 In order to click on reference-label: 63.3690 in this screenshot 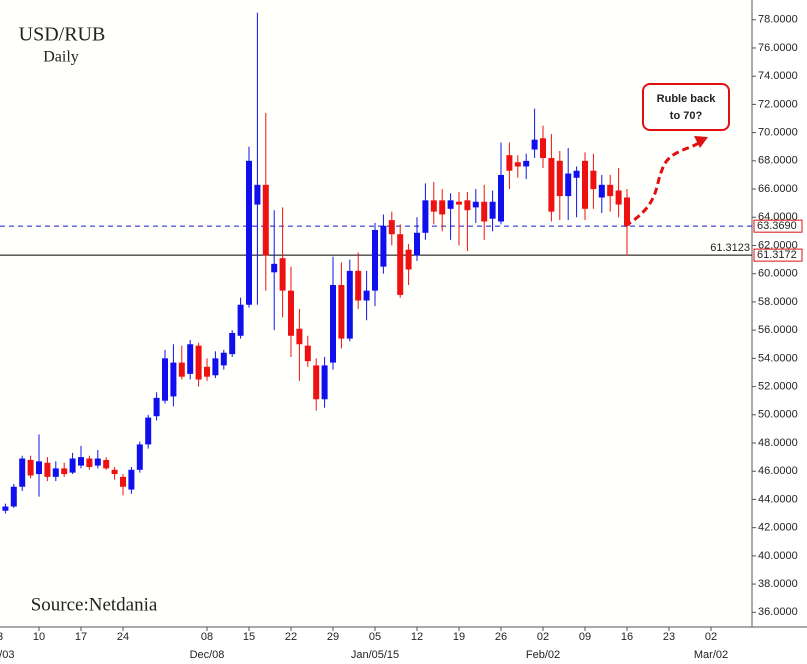, I will do `click(777, 226)`.